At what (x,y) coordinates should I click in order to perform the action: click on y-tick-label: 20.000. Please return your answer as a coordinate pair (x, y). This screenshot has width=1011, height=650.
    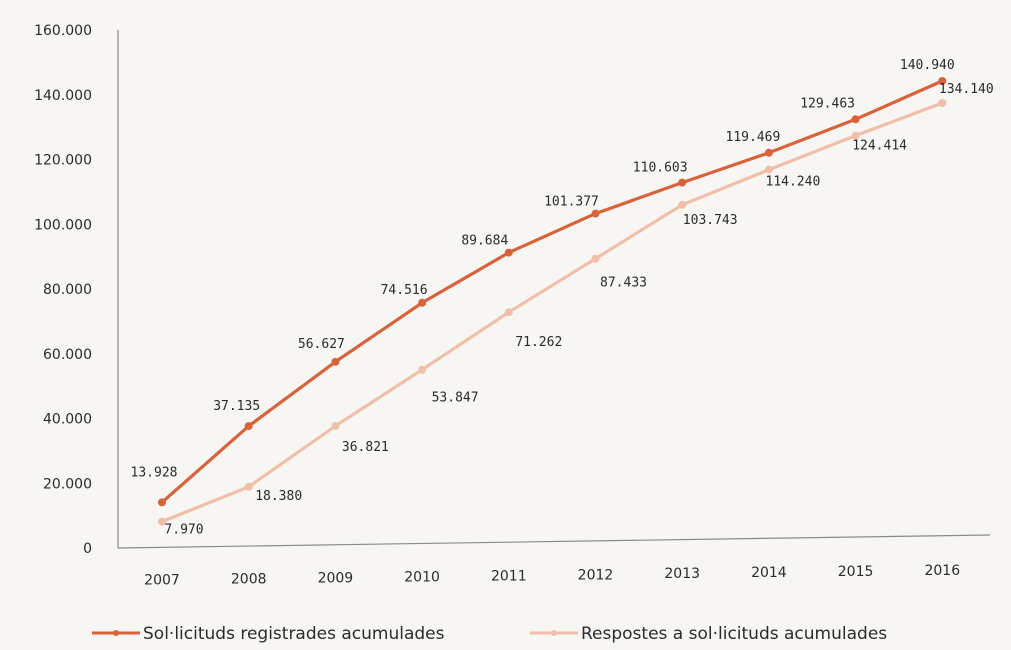
    Looking at the image, I should click on (67, 484).